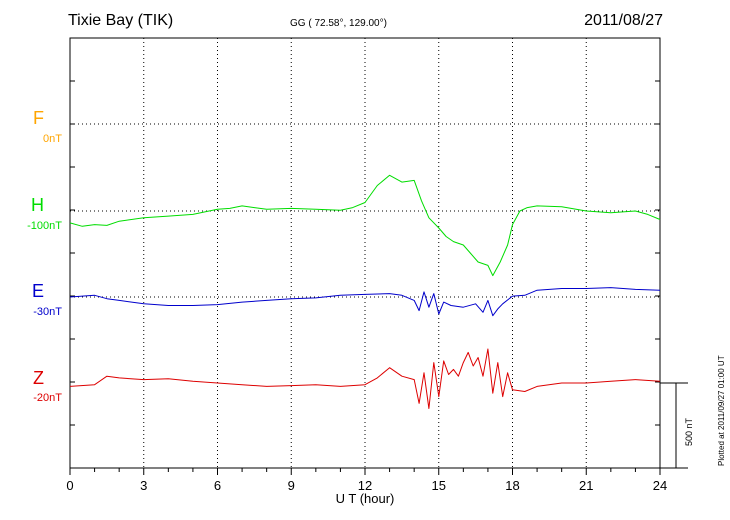  Describe the element at coordinates (38, 378) in the screenshot. I see `series-label-z: Z` at that location.